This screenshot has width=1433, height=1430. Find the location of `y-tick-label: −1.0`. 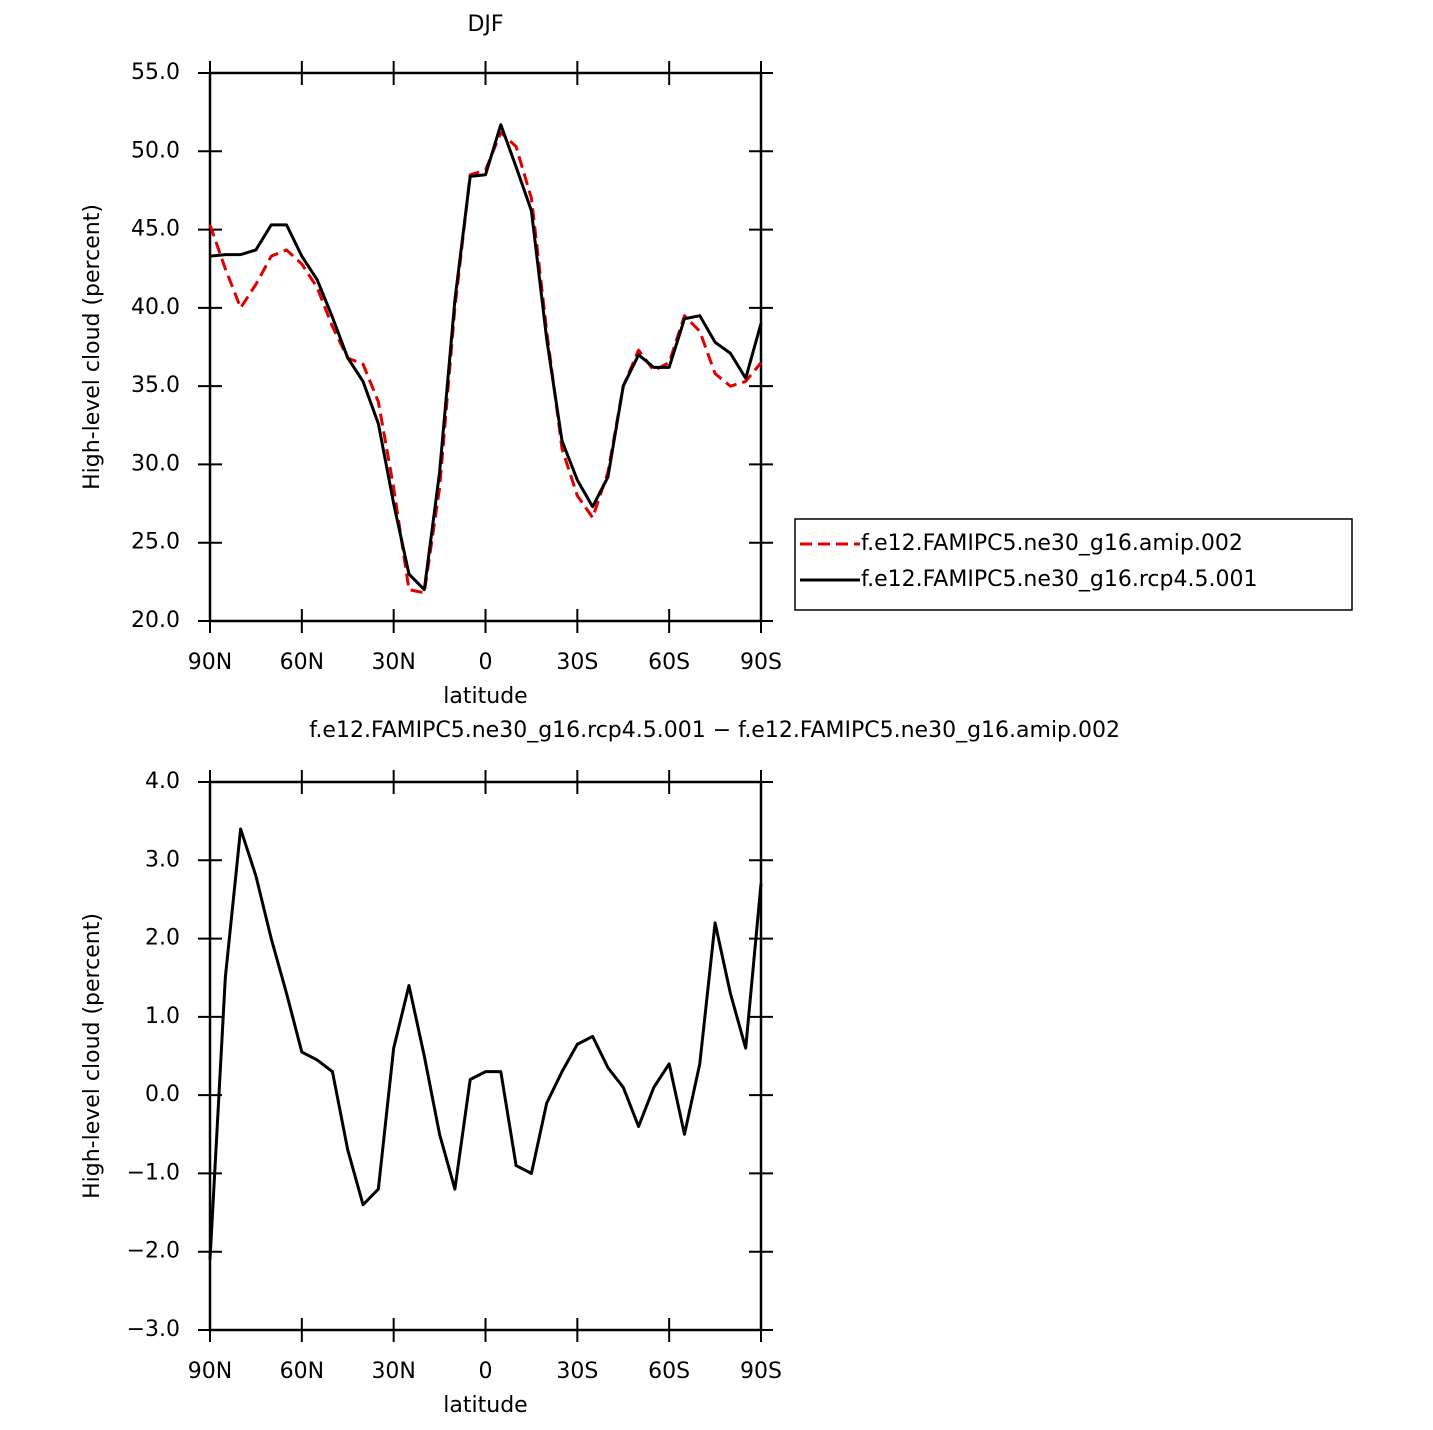

y-tick-label: −1.0 is located at coordinates (153, 1172).